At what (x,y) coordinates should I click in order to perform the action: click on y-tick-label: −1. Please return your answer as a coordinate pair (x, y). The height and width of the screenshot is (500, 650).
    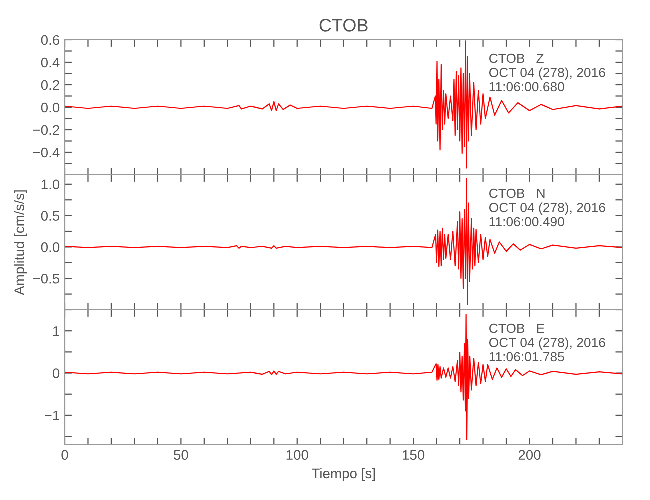
    Looking at the image, I should click on (52, 415).